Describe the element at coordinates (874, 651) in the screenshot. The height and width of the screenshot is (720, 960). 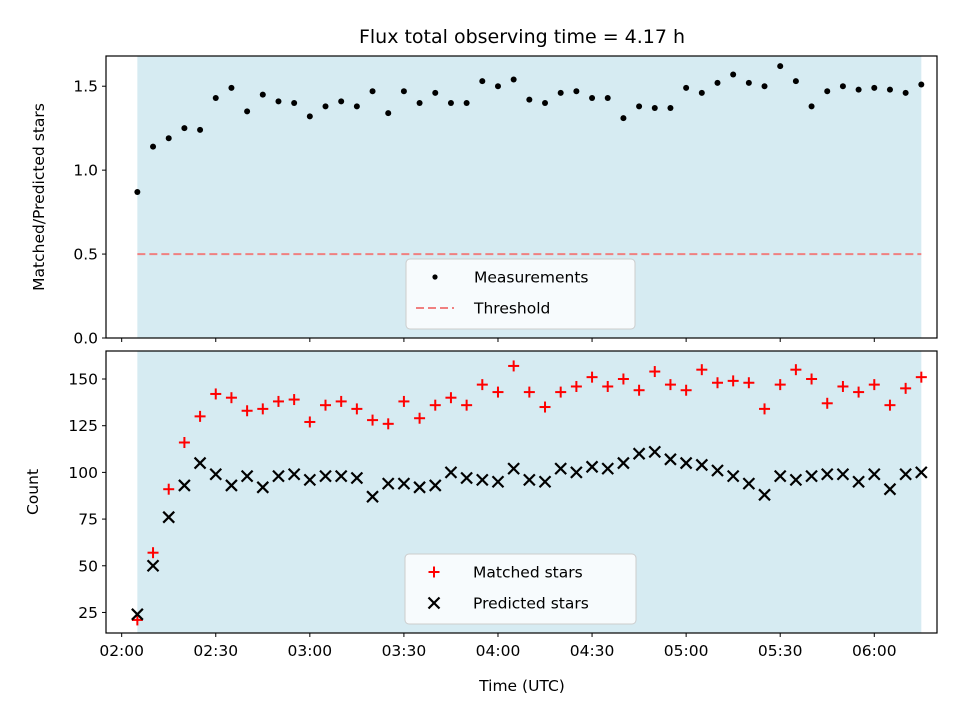
I see `x-tick-label: 06:00` at that location.